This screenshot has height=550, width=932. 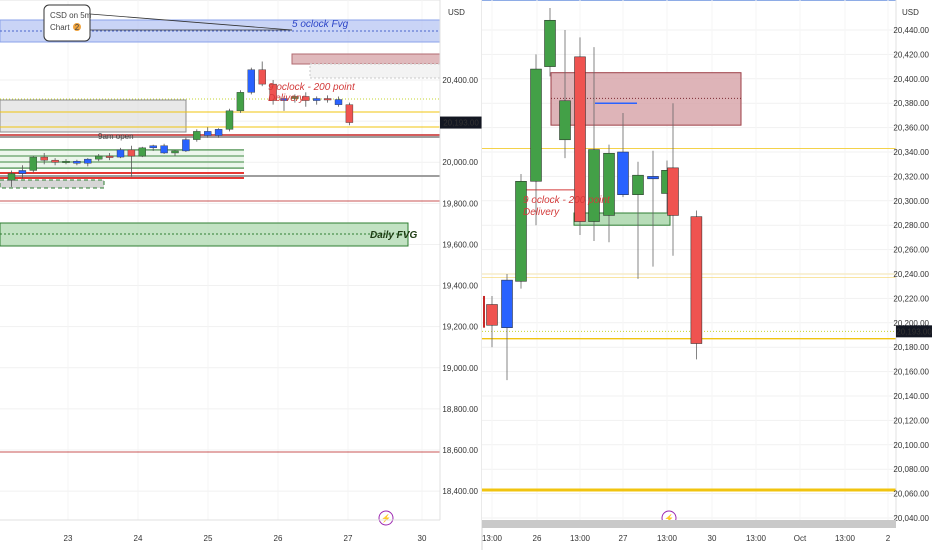 What do you see at coordinates (77, 27) in the screenshot?
I see `csd-badge-number: 2` at bounding box center [77, 27].